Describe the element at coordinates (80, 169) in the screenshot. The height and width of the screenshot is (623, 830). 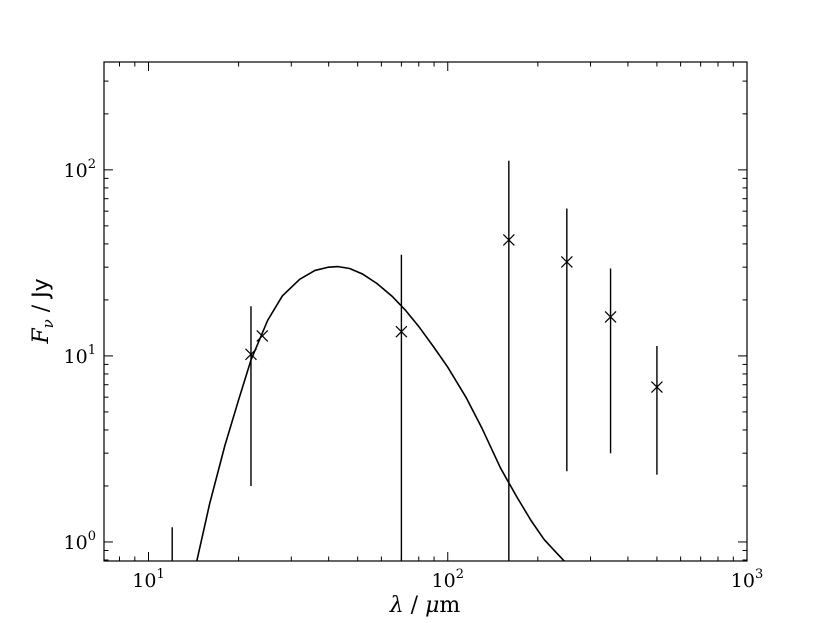
I see `y-tick-label: 10²` at that location.